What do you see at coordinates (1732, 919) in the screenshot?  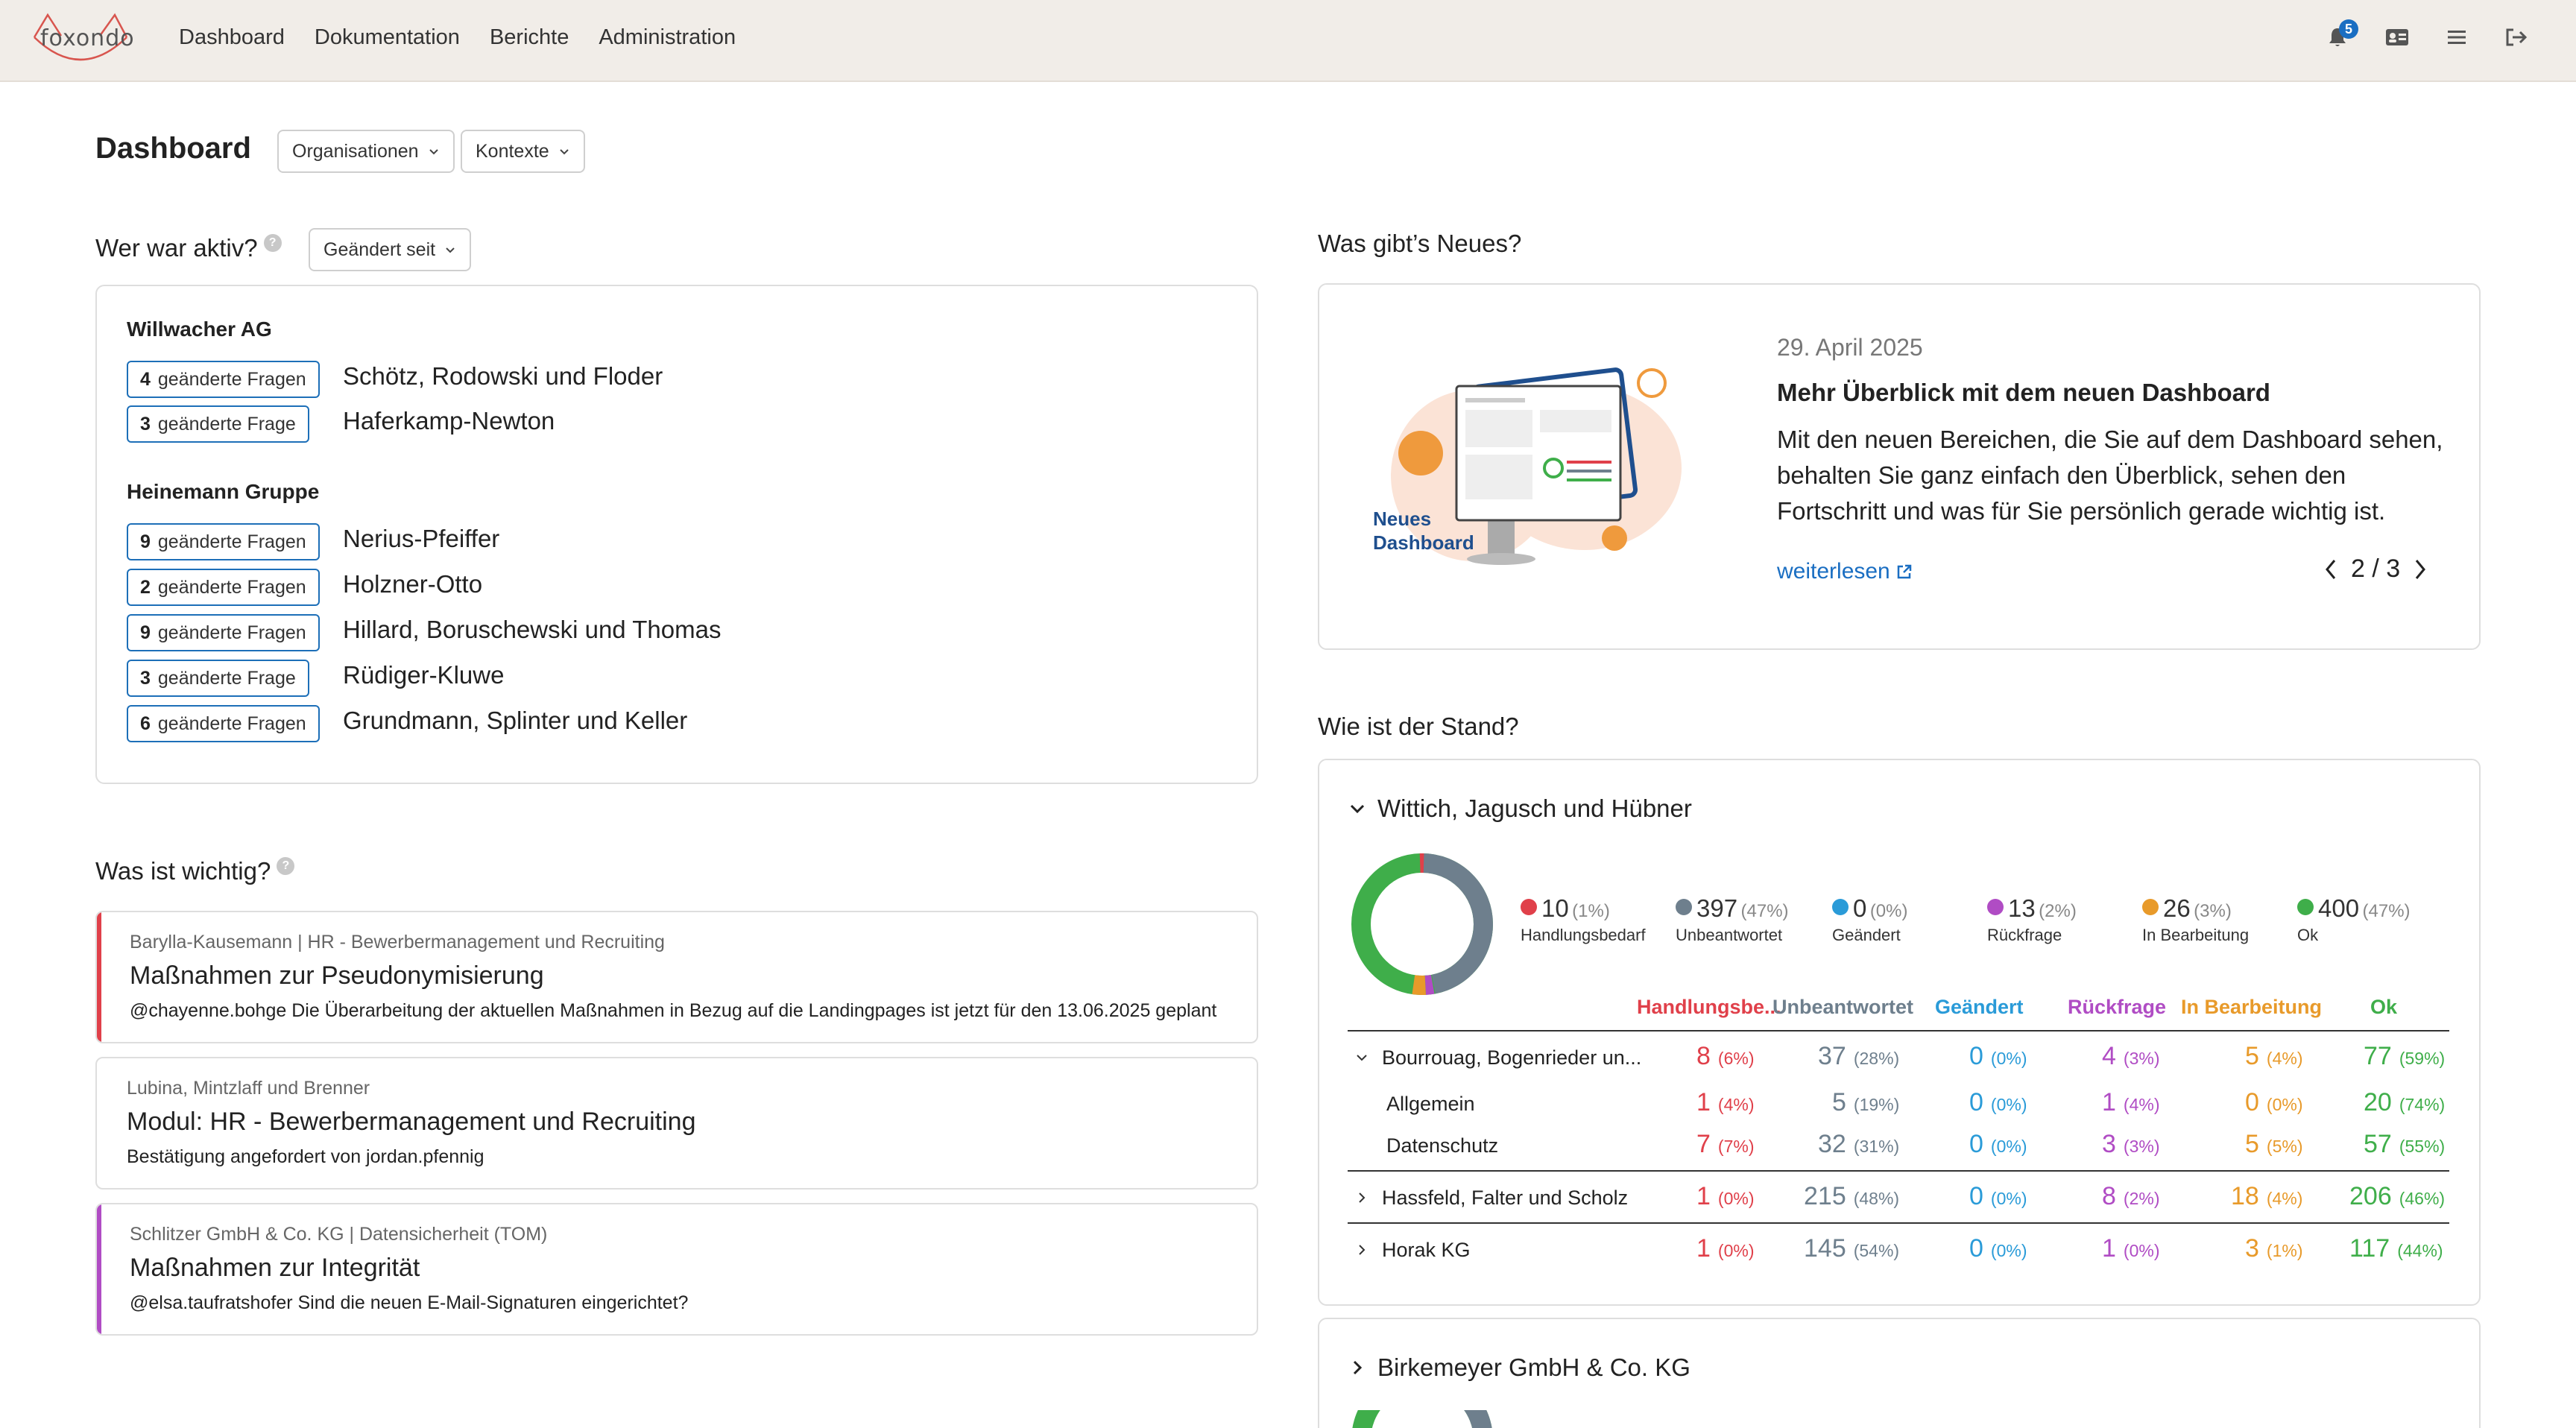 I see `legend-unbeantwortet: 397 (47%) Unbeantwortet` at bounding box center [1732, 919].